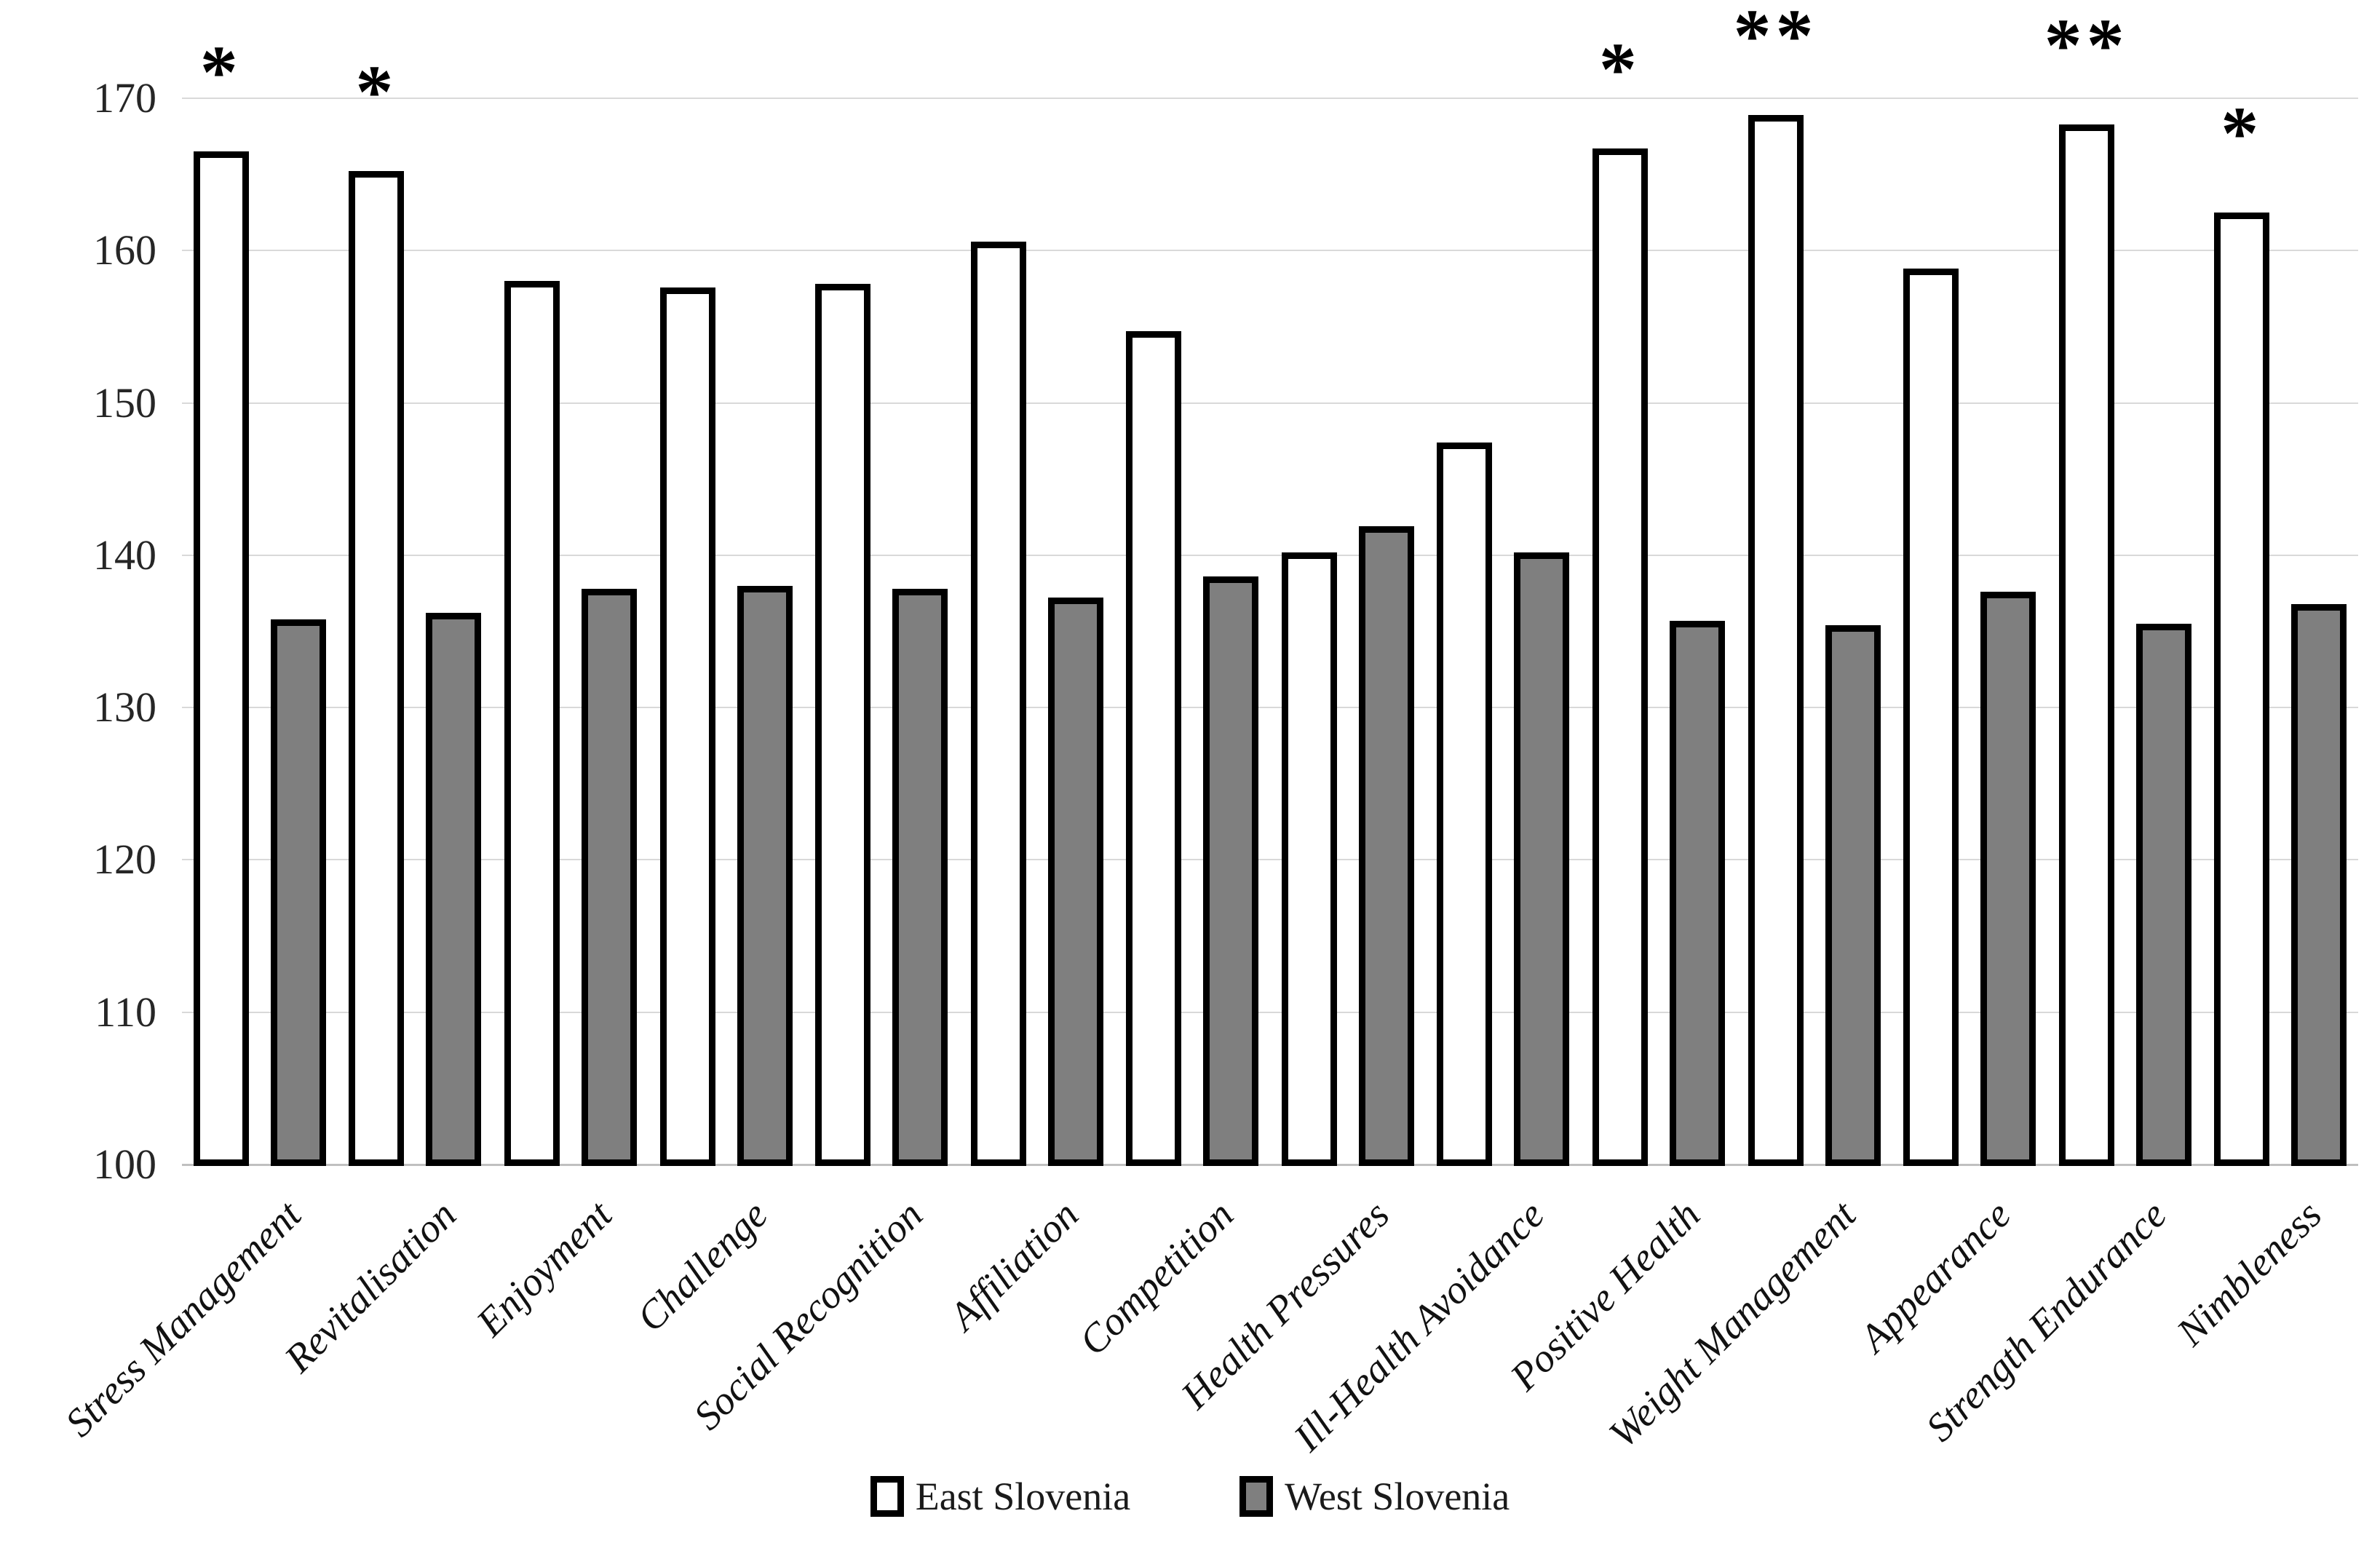 The image size is (2380, 1551). What do you see at coordinates (125, 1012) in the screenshot?
I see `y-axis-tick-label: 110` at bounding box center [125, 1012].